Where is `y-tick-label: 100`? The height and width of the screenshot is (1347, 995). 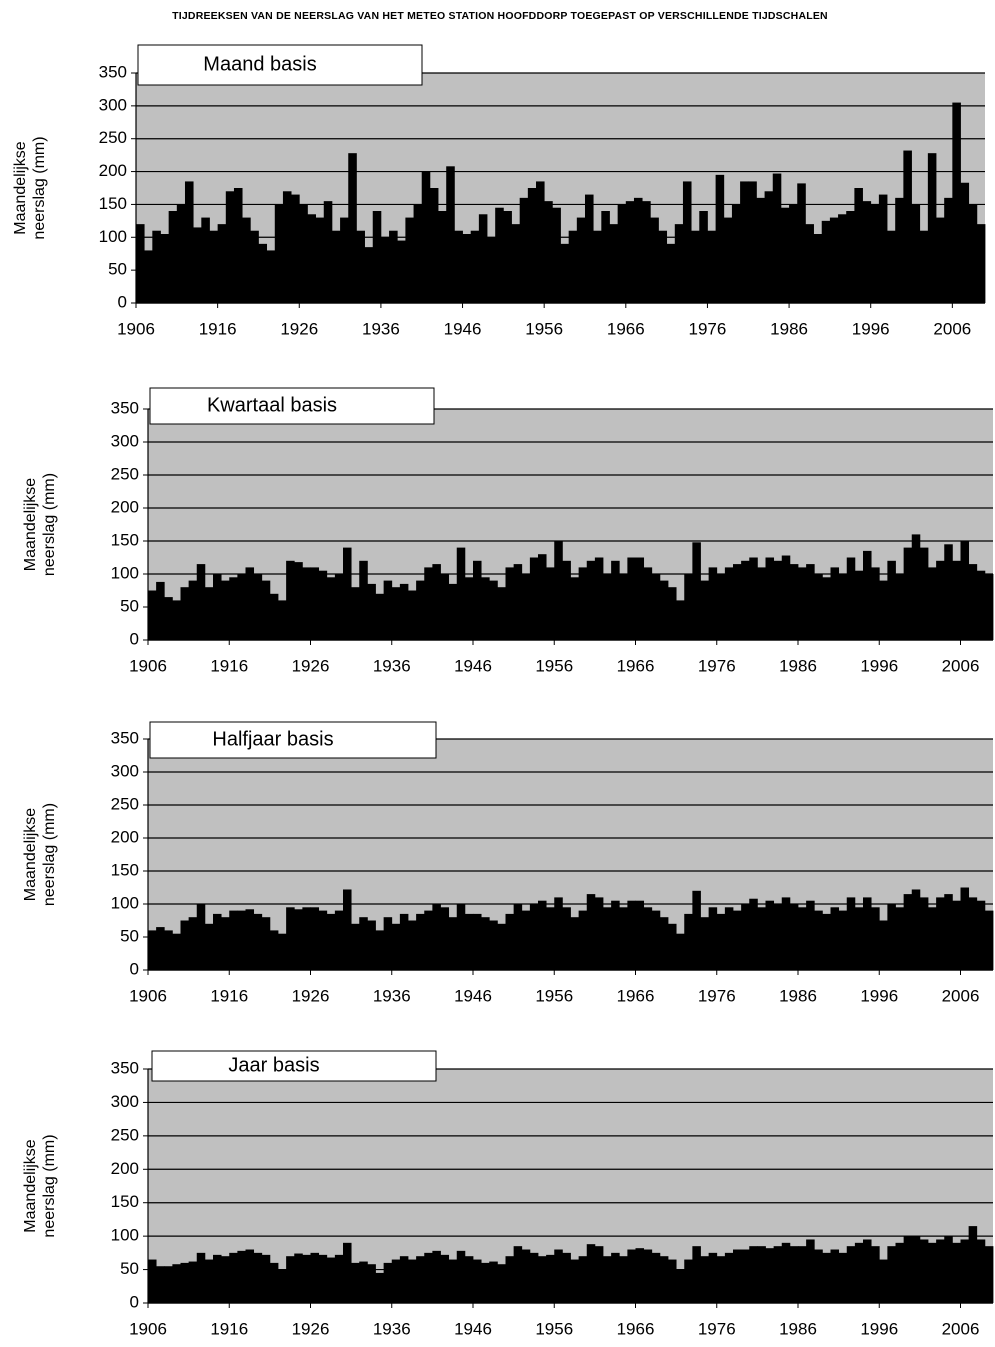 y-tick-label: 100 is located at coordinates (113, 236).